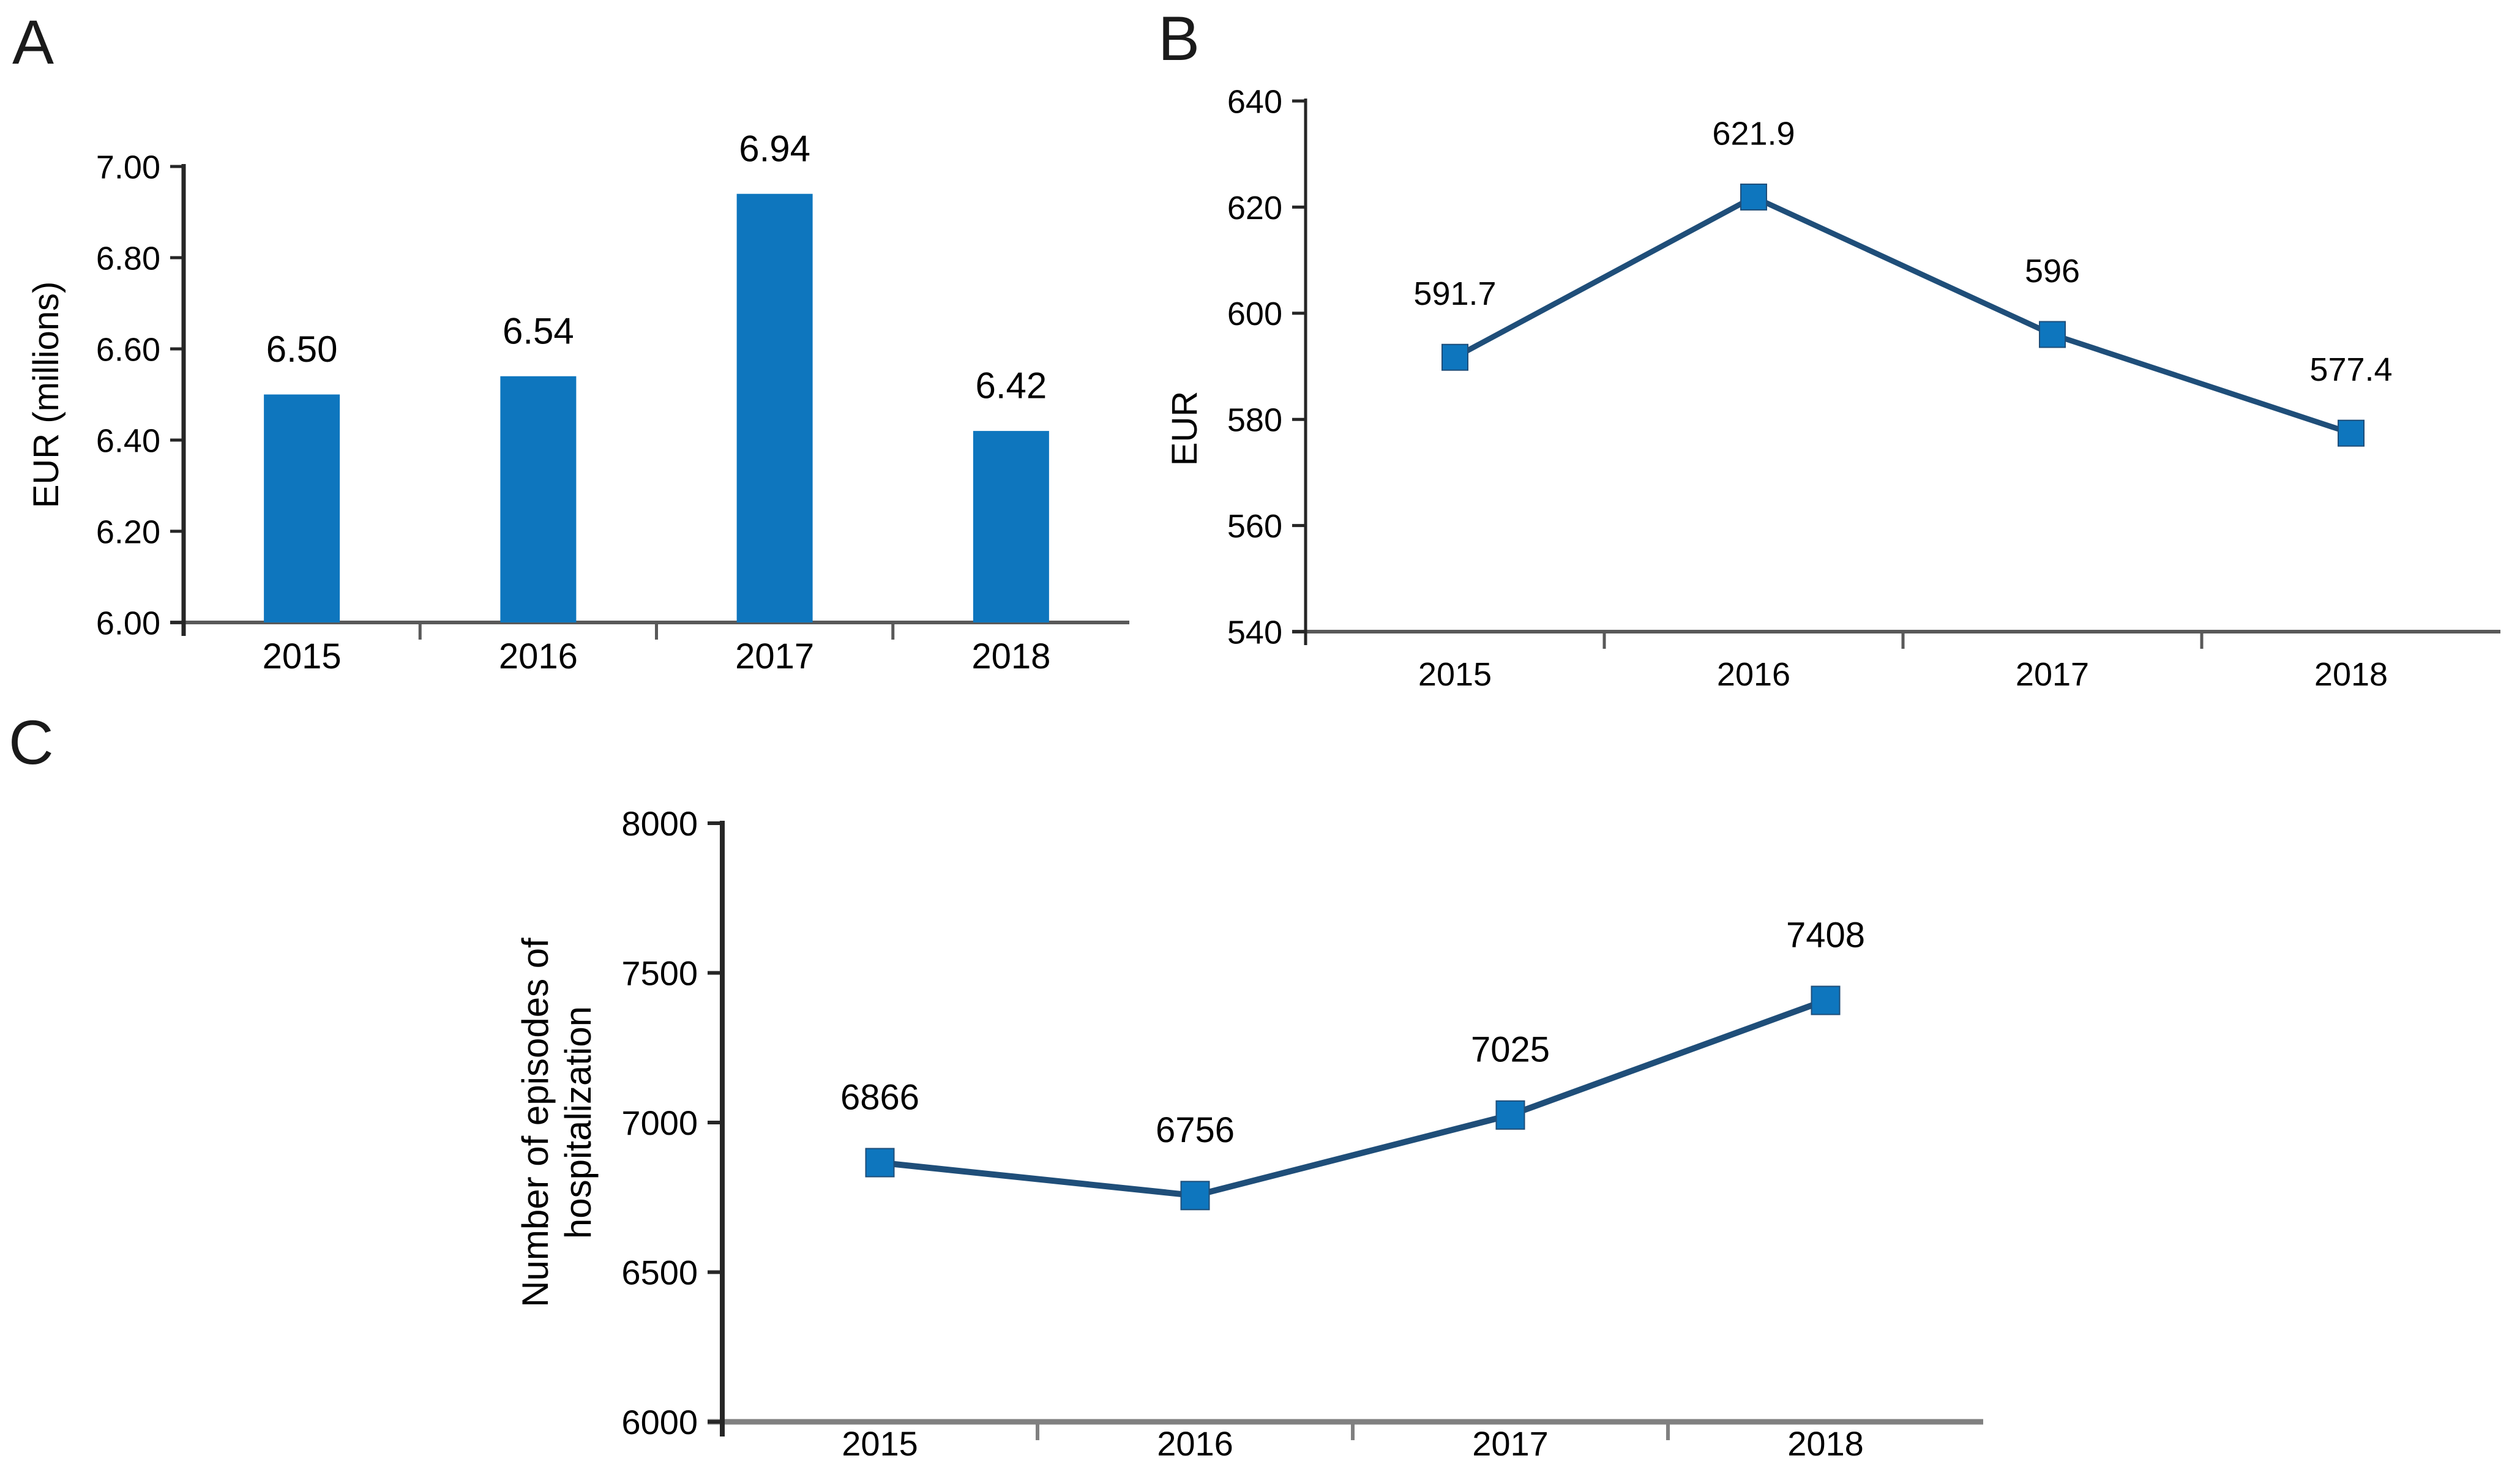  What do you see at coordinates (539, 330) in the screenshot?
I see `data-label: 6.54` at bounding box center [539, 330].